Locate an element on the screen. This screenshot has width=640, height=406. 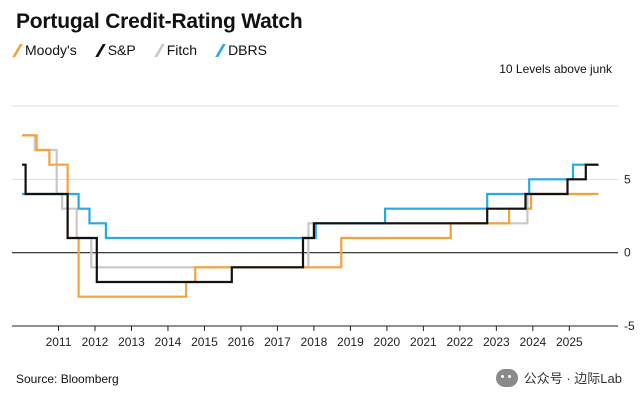
x-tick-label: 2019 is located at coordinates (350, 342).